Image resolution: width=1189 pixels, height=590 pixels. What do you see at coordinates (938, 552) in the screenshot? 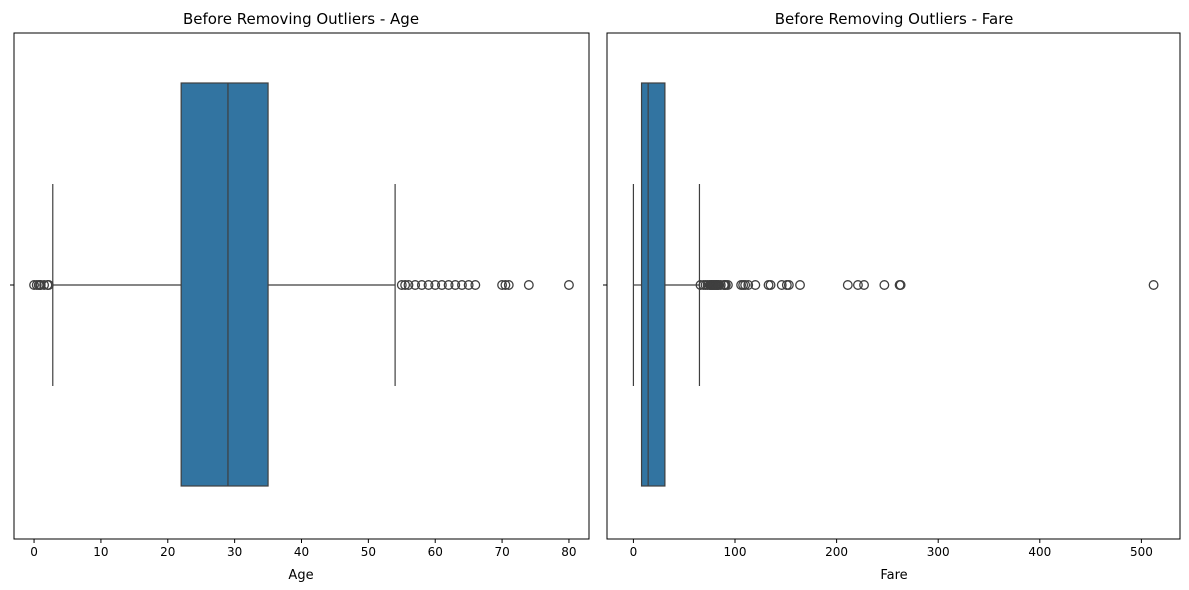
I see `fare-x-tick-label: 300` at bounding box center [938, 552].